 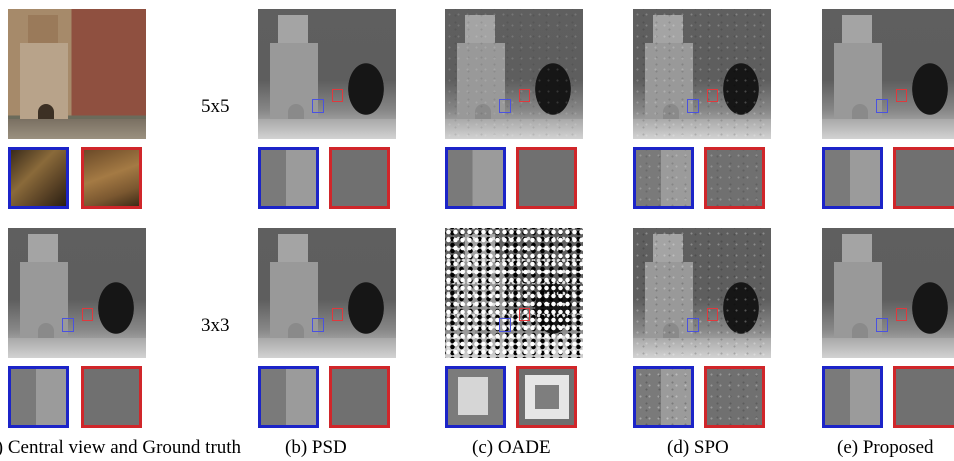 I want to click on spo-5x5-crop-blue, so click(x=663, y=178).